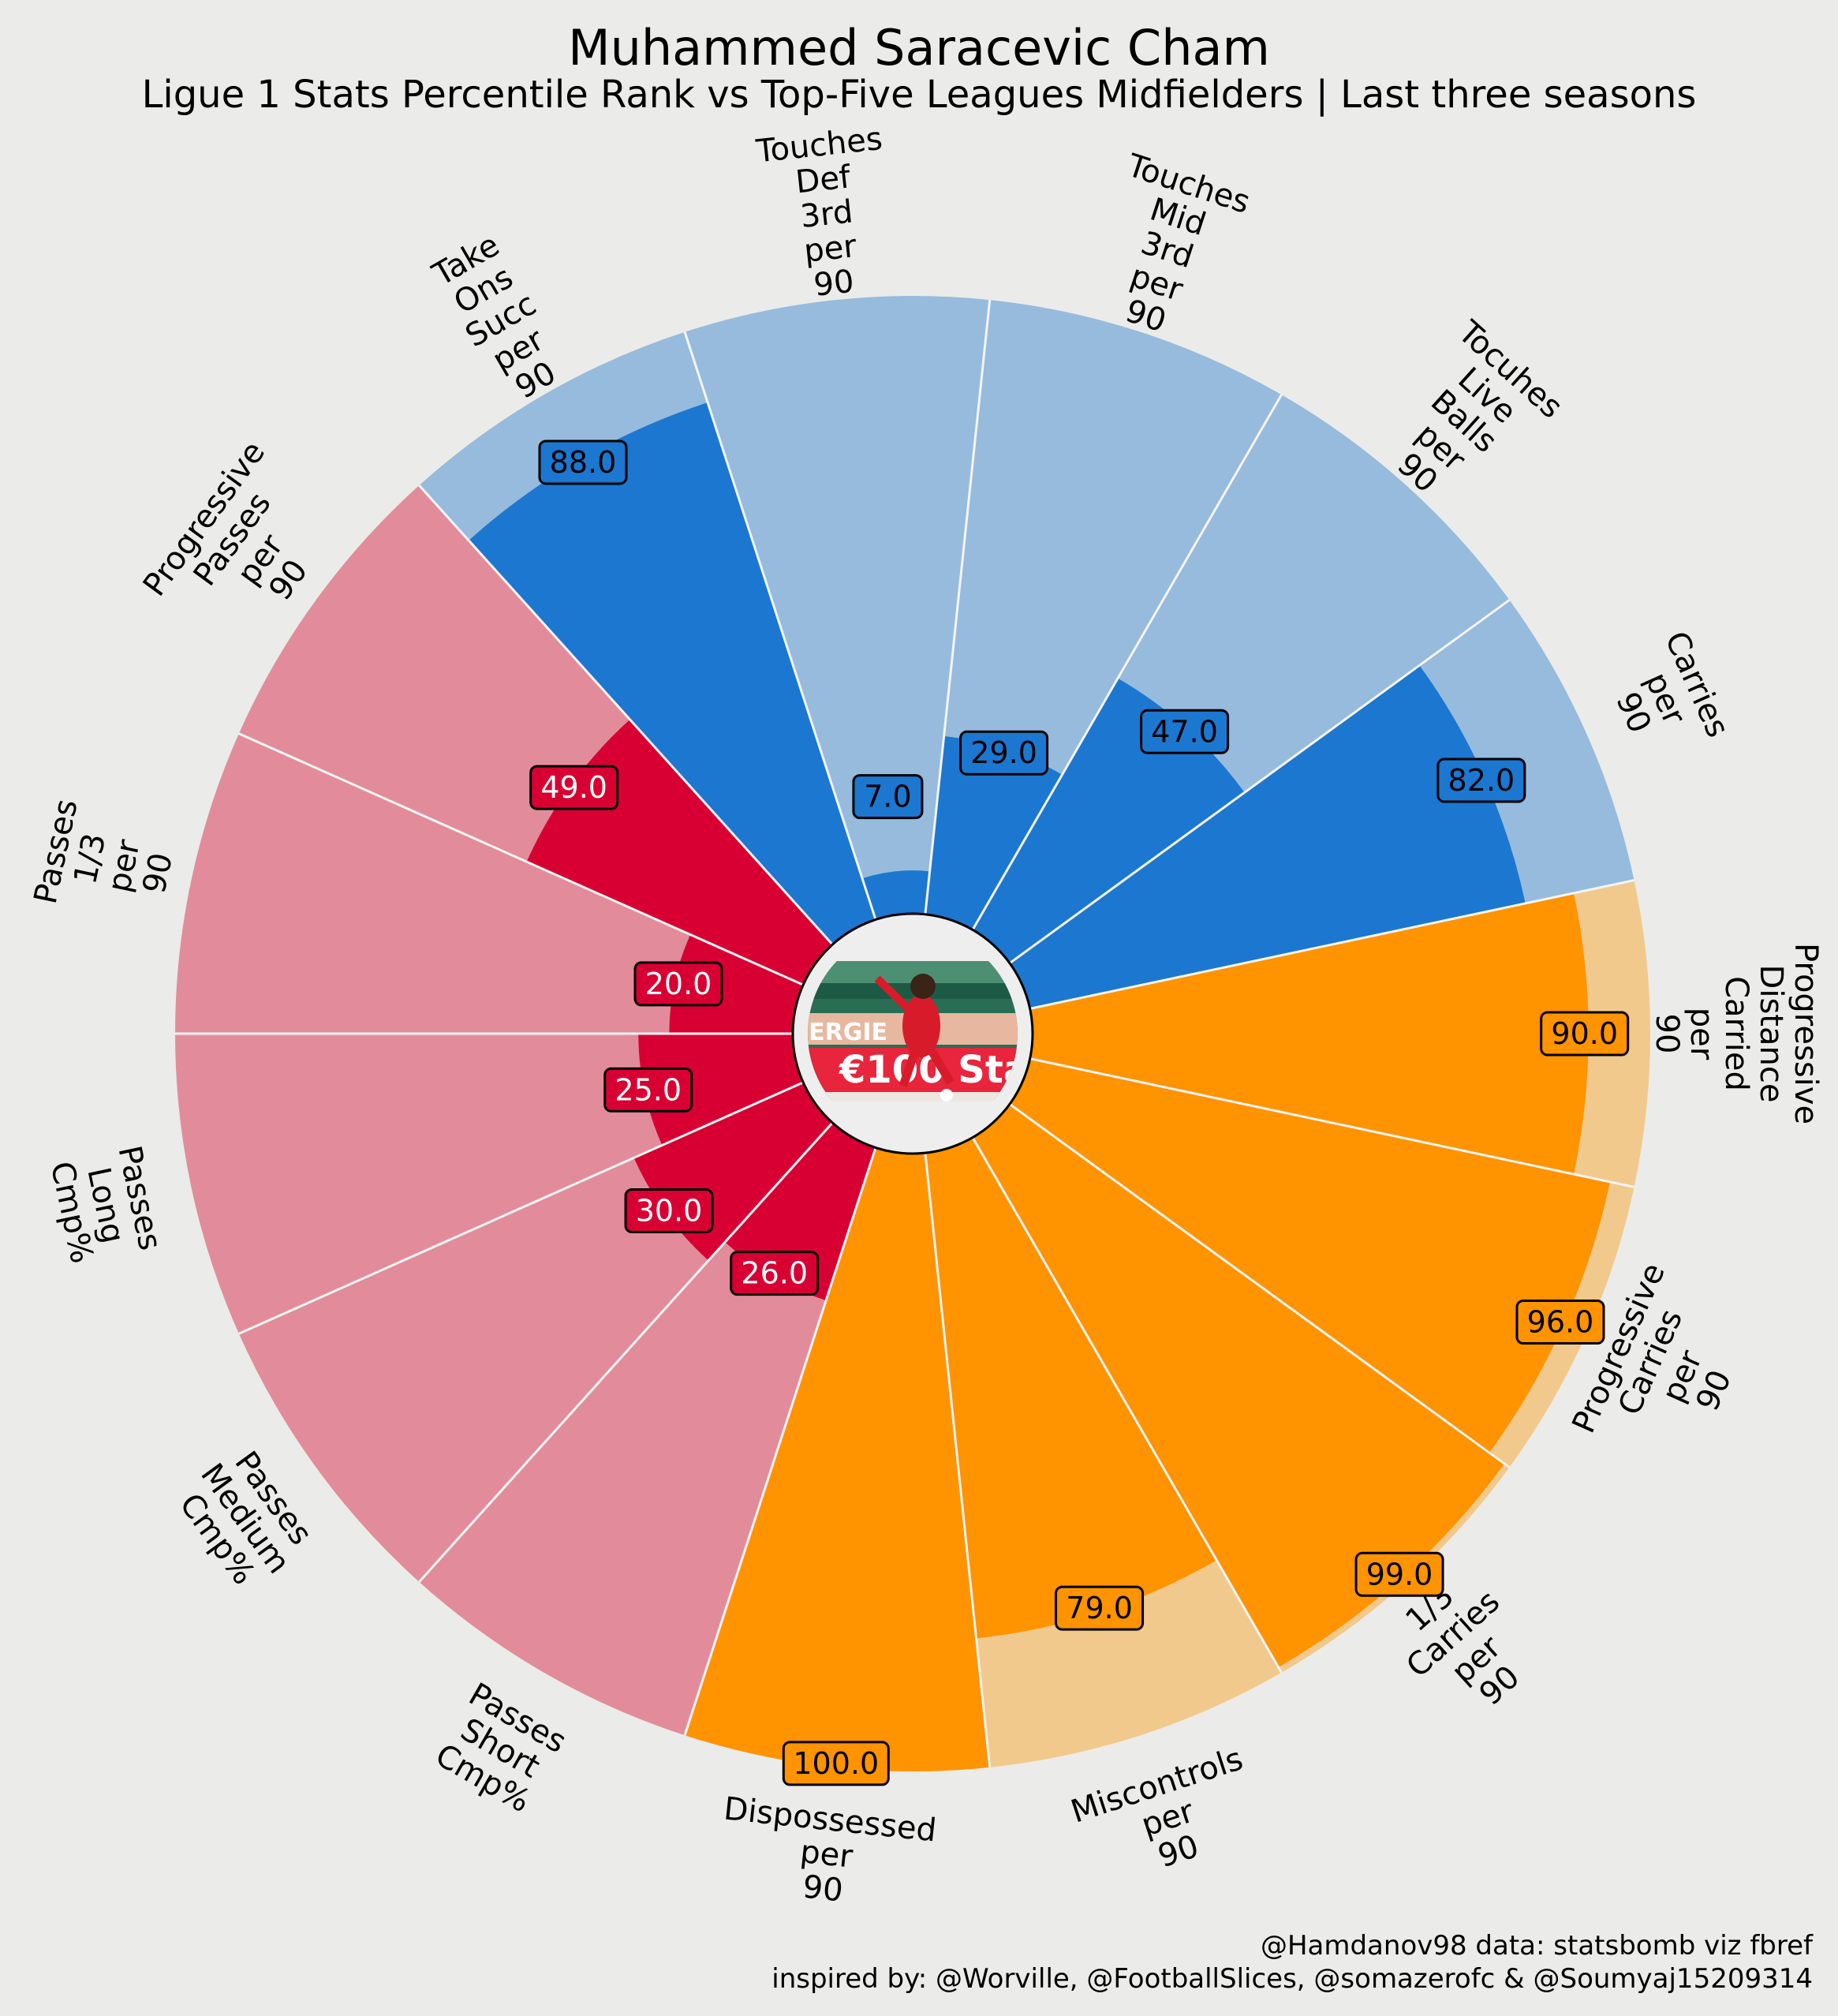  I want to click on svg-text: 88.0, so click(583, 462).